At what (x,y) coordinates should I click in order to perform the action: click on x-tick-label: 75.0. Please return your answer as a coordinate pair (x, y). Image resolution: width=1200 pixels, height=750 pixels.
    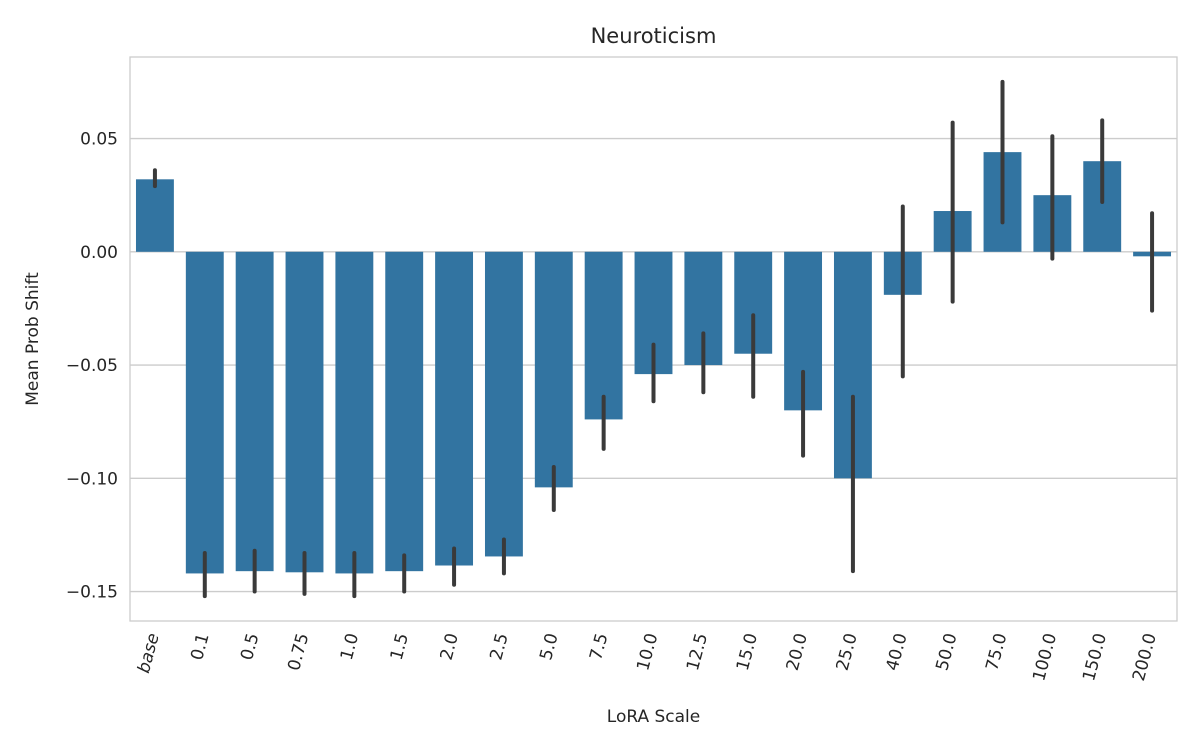
    Looking at the image, I should click on (996, 652).